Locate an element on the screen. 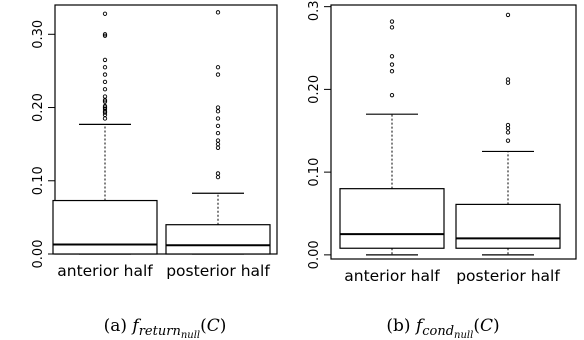  subfigure-caption: (a) freturnnull(C) is located at coordinates (165, 328).